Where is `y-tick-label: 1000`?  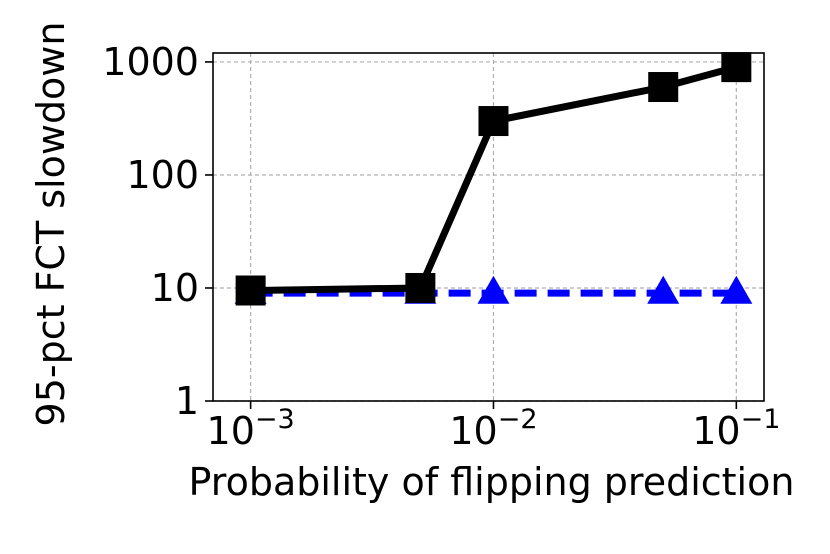
y-tick-label: 1000 is located at coordinates (150, 62).